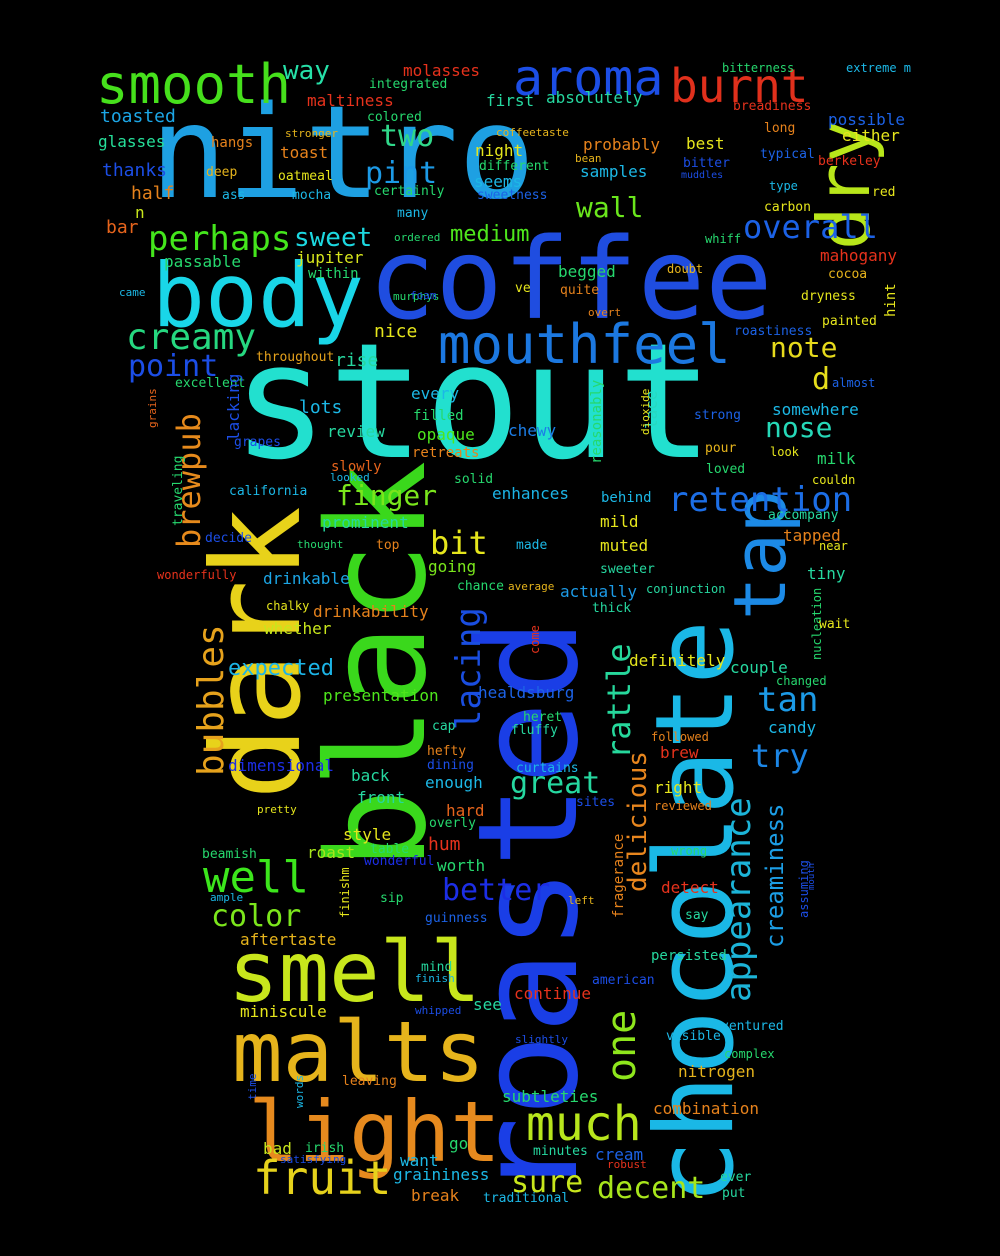 The height and width of the screenshot is (1256, 1000). I want to click on word-appearance: appearance, so click(739, 899).